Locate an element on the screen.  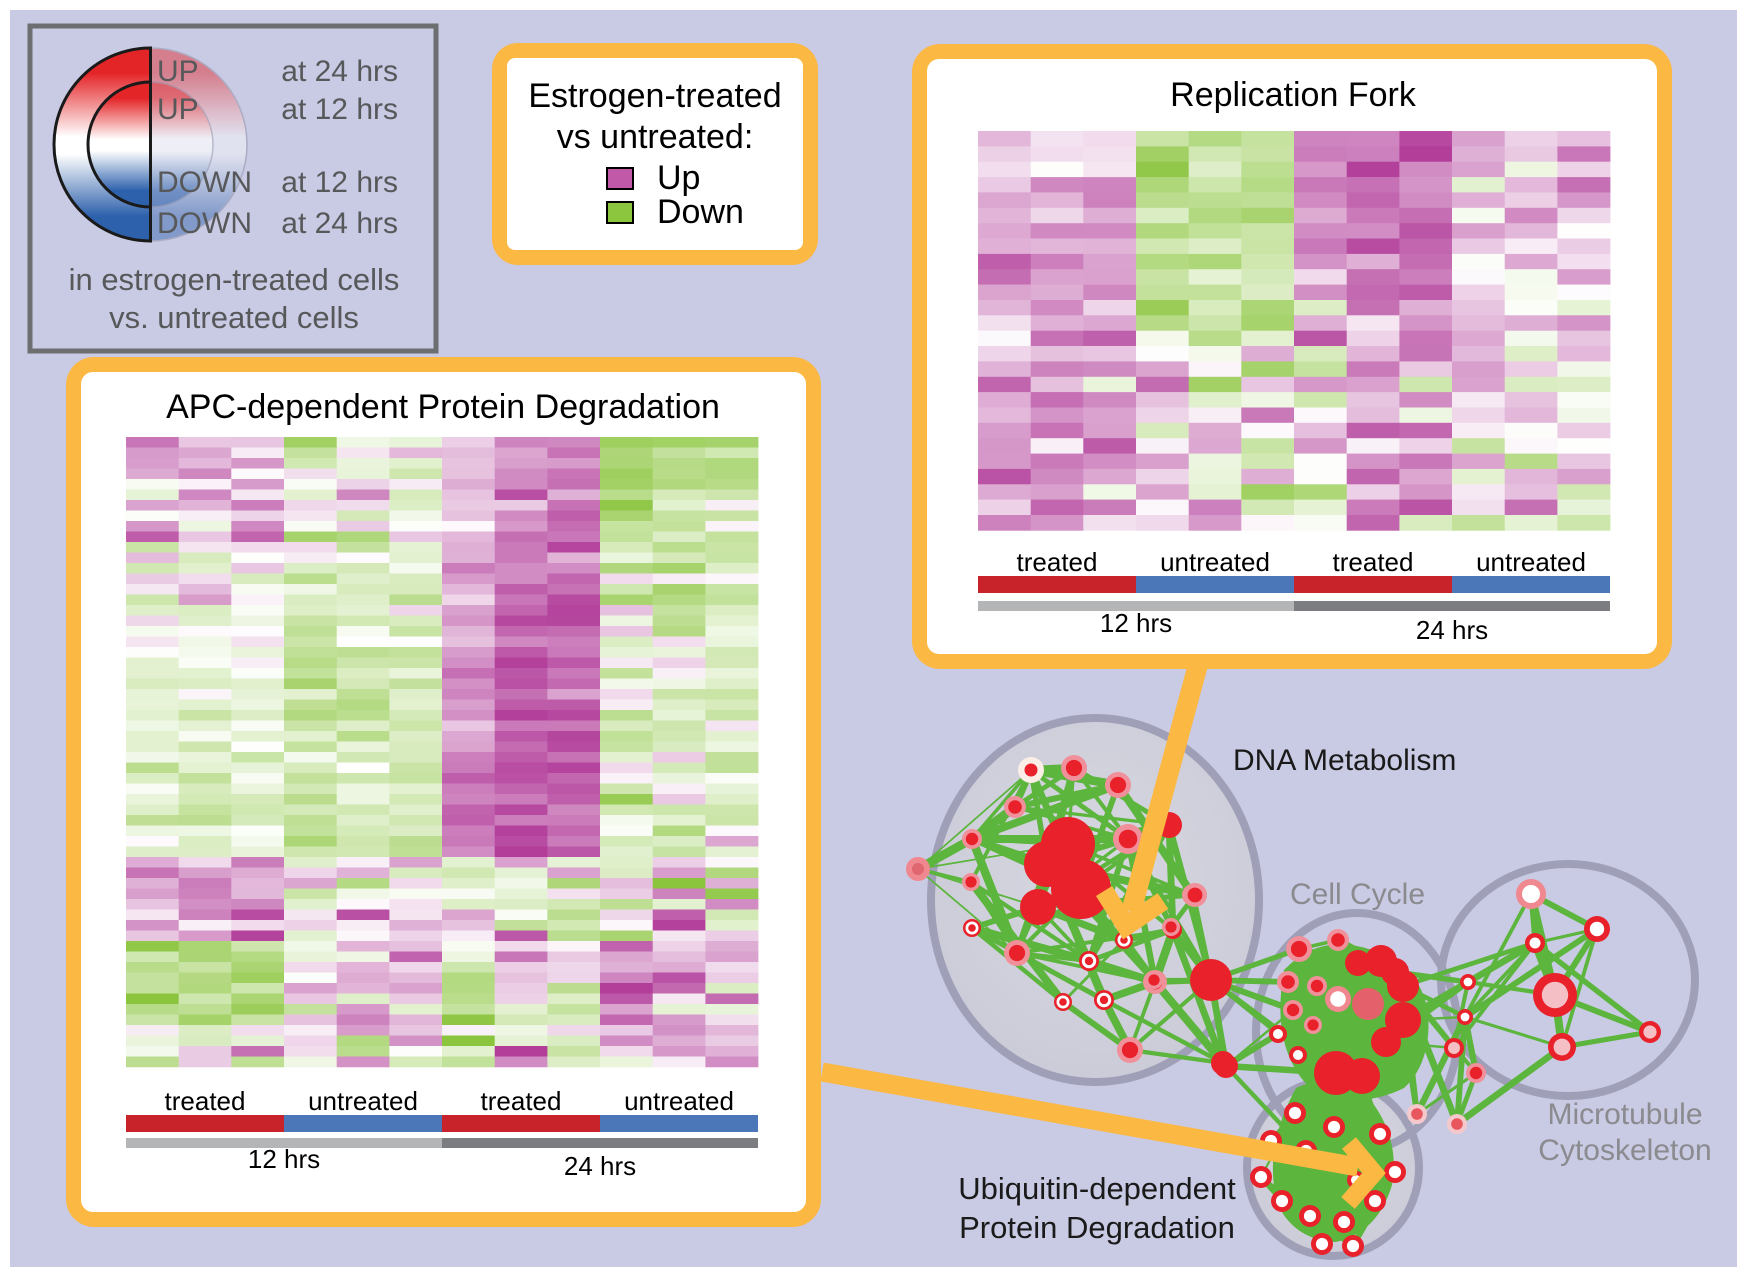
svg-text: Protein Degradation is located at coordinates (1097, 1227).